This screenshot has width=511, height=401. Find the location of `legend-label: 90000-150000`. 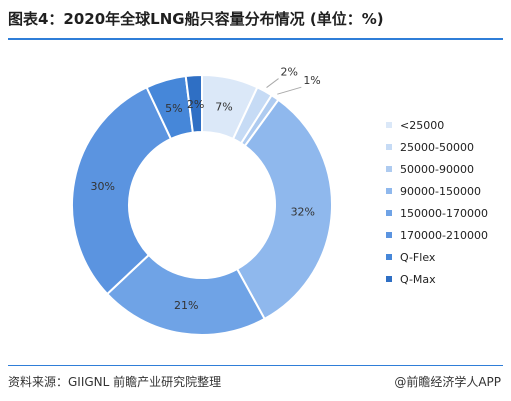

legend-label: 90000-150000 is located at coordinates (440, 191).